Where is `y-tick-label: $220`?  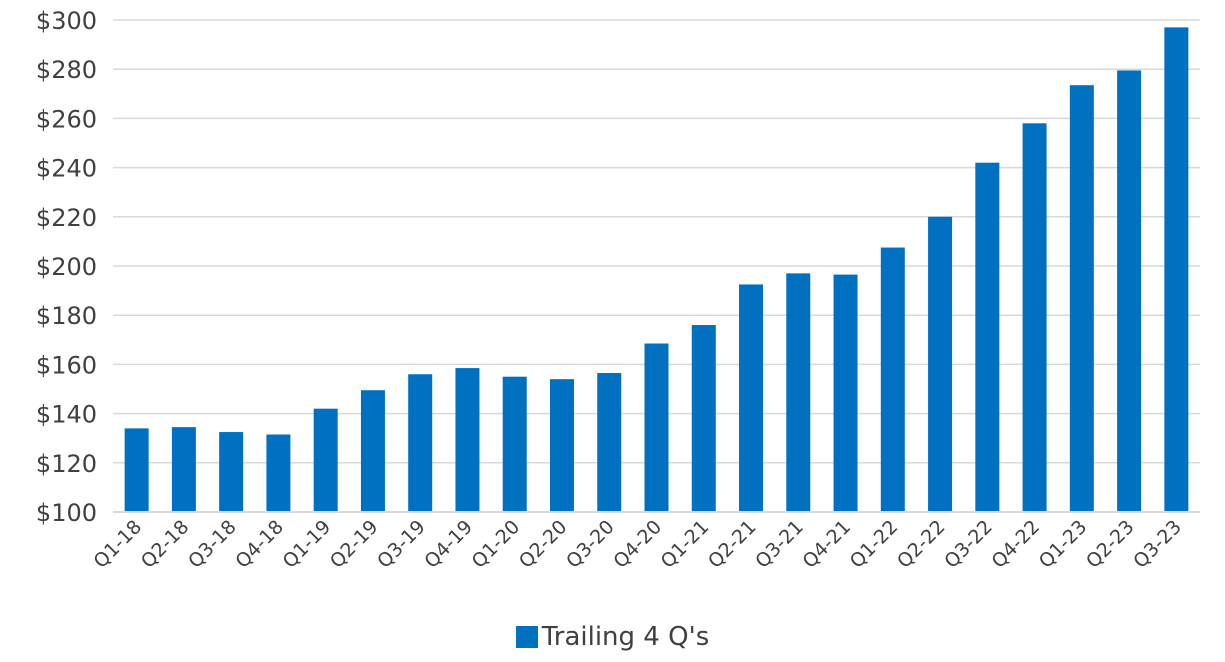
y-tick-label: $220 is located at coordinates (66, 218).